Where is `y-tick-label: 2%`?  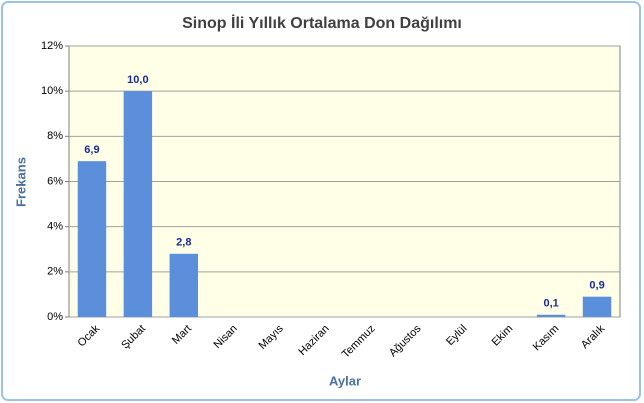
y-tick-label: 2% is located at coordinates (55, 272).